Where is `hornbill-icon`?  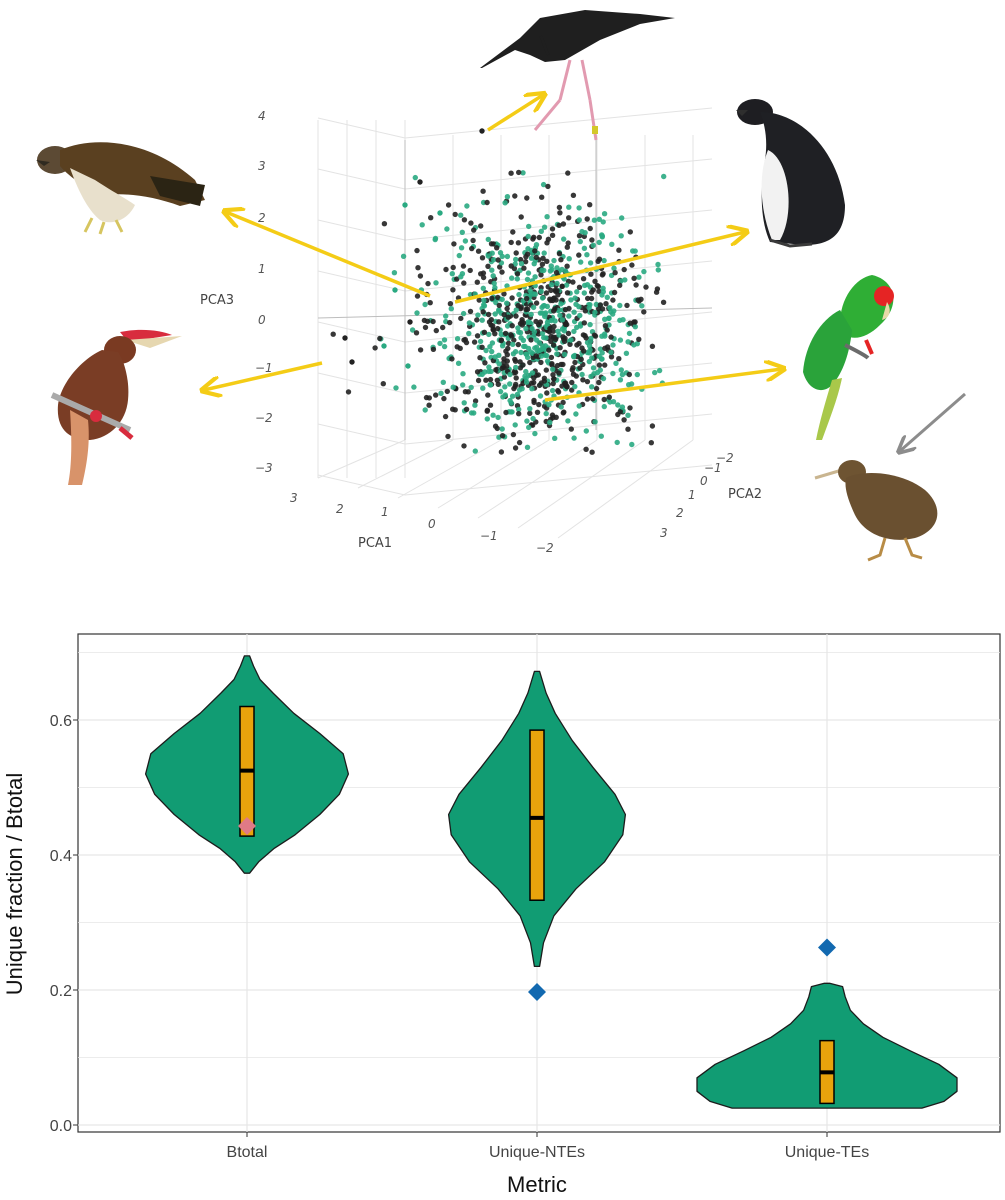
hornbill-icon is located at coordinates (116, 407).